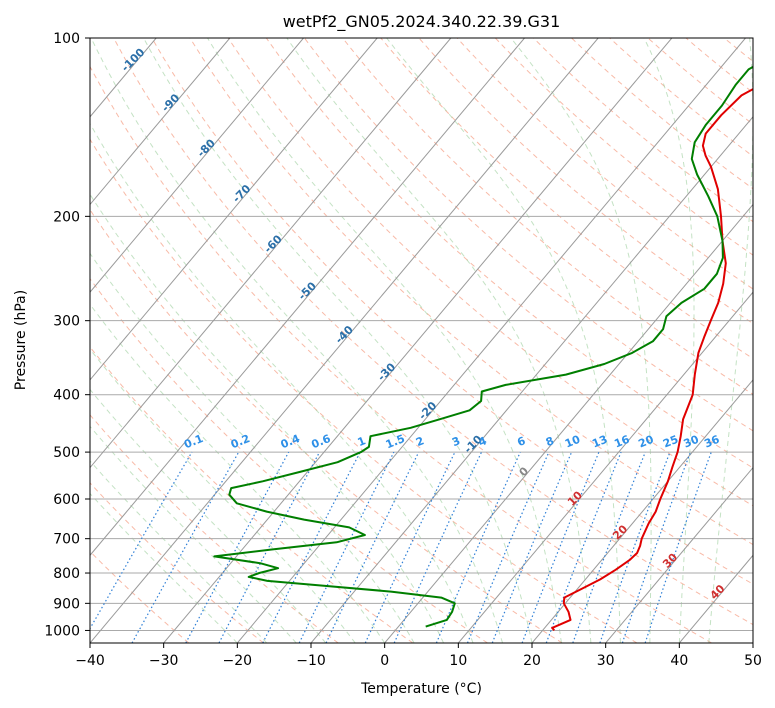  Describe the element at coordinates (66, 574) in the screenshot. I see `y-tick-label: 800` at that location.